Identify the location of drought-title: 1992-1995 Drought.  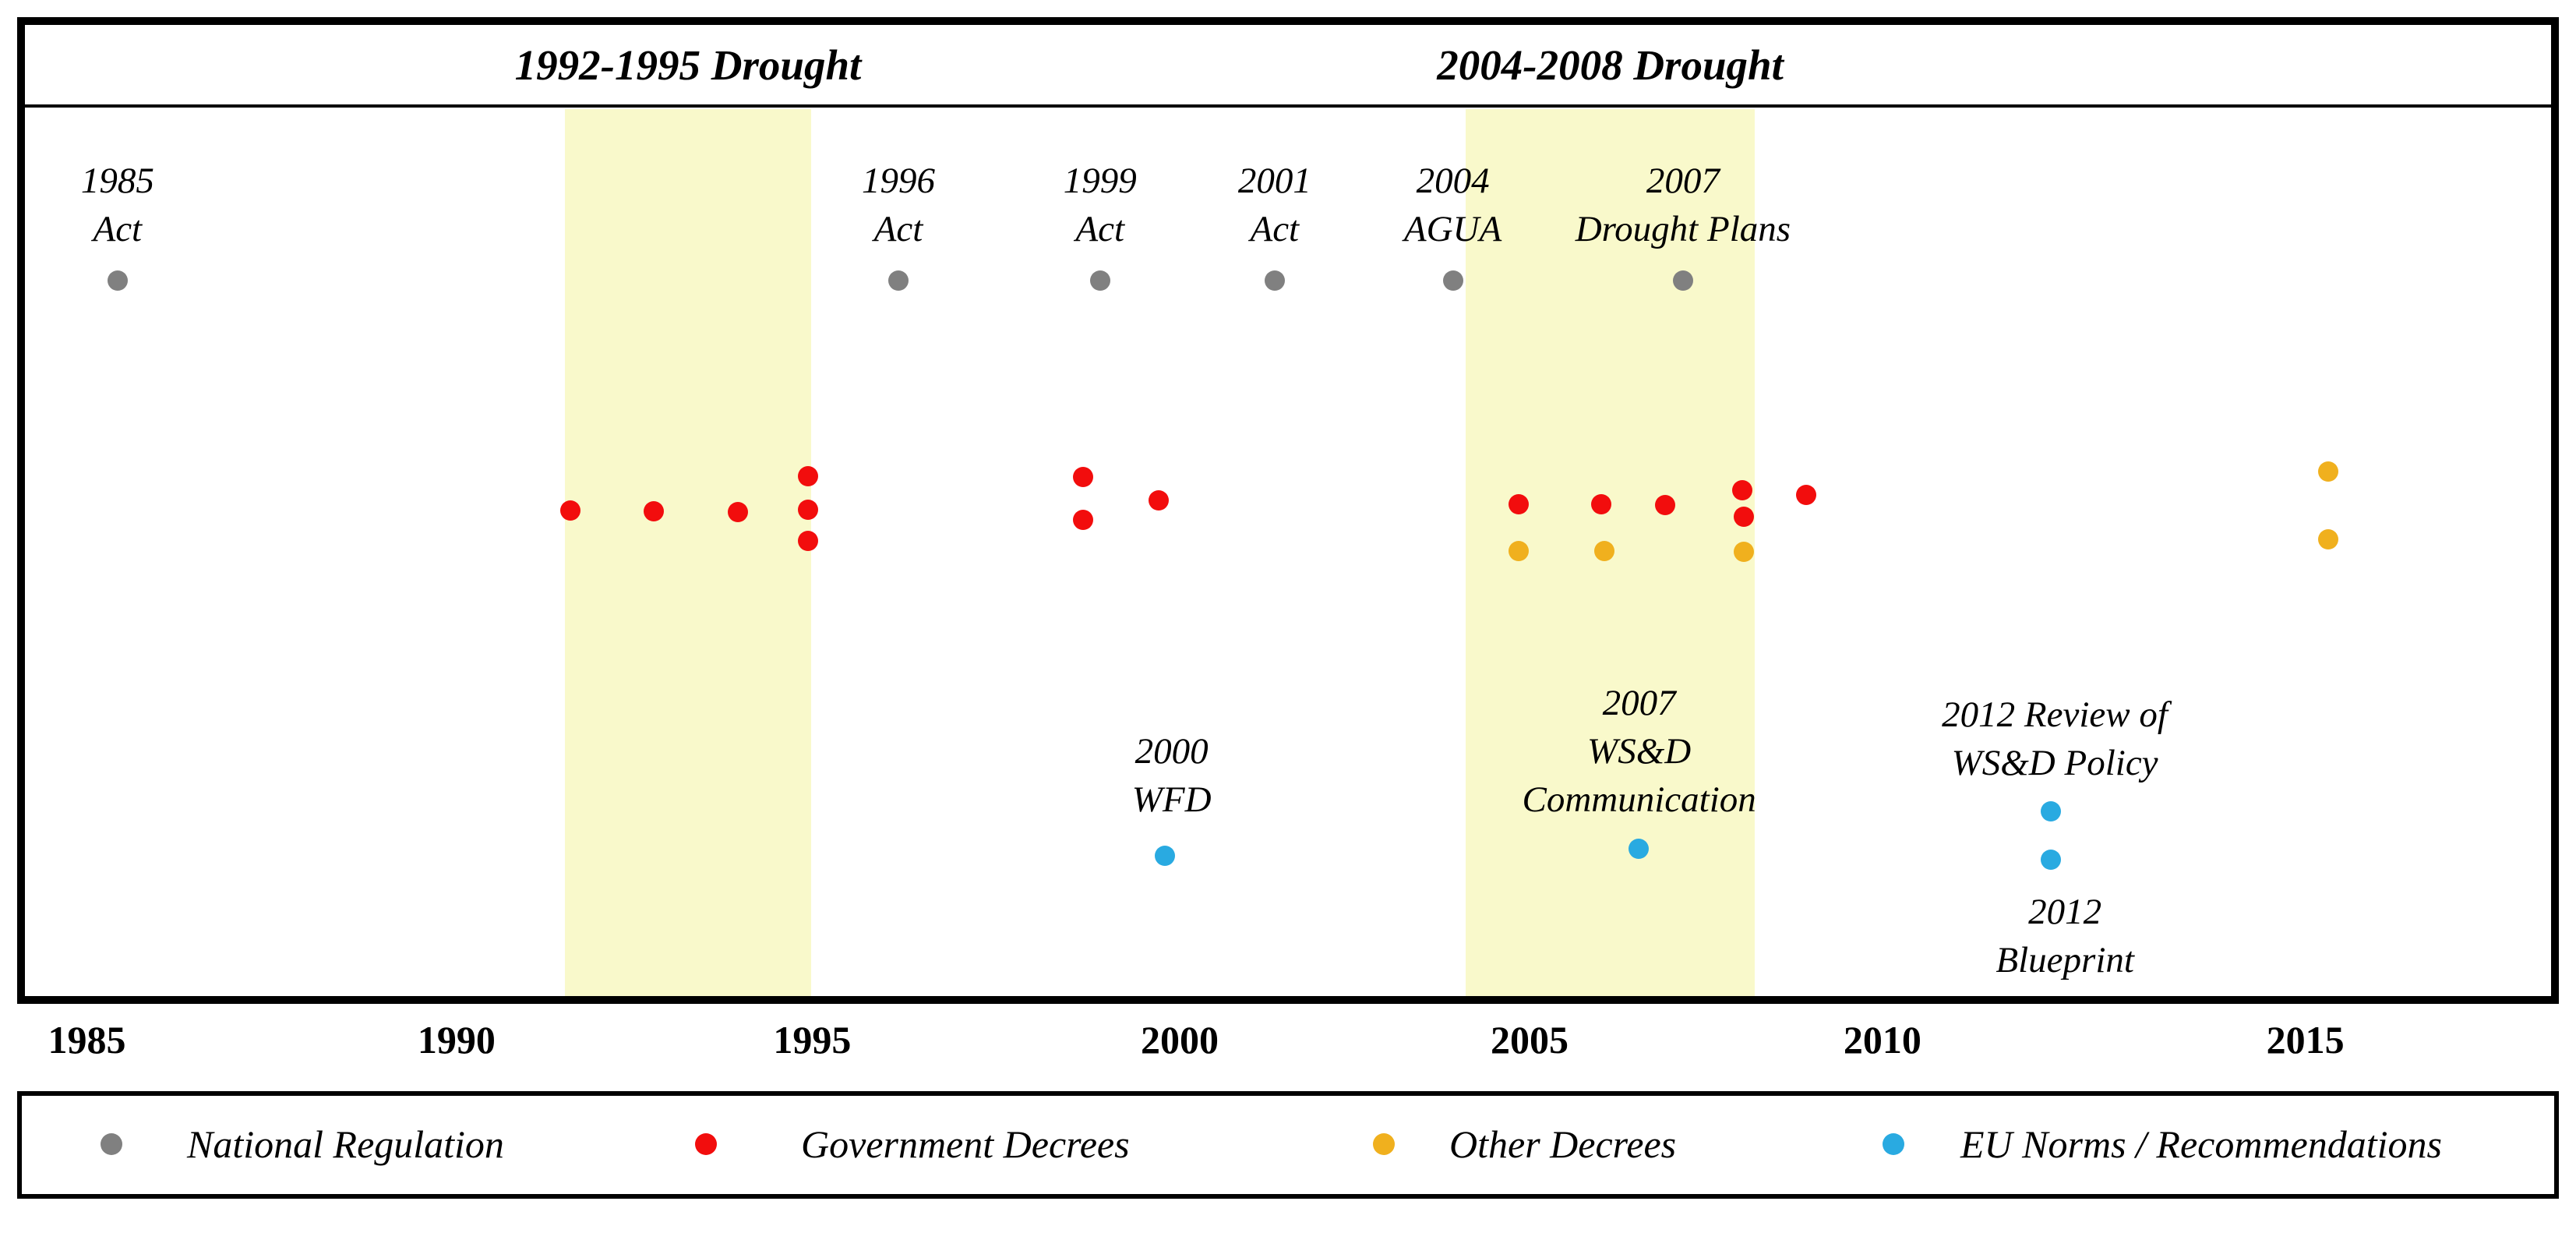
(688, 65).